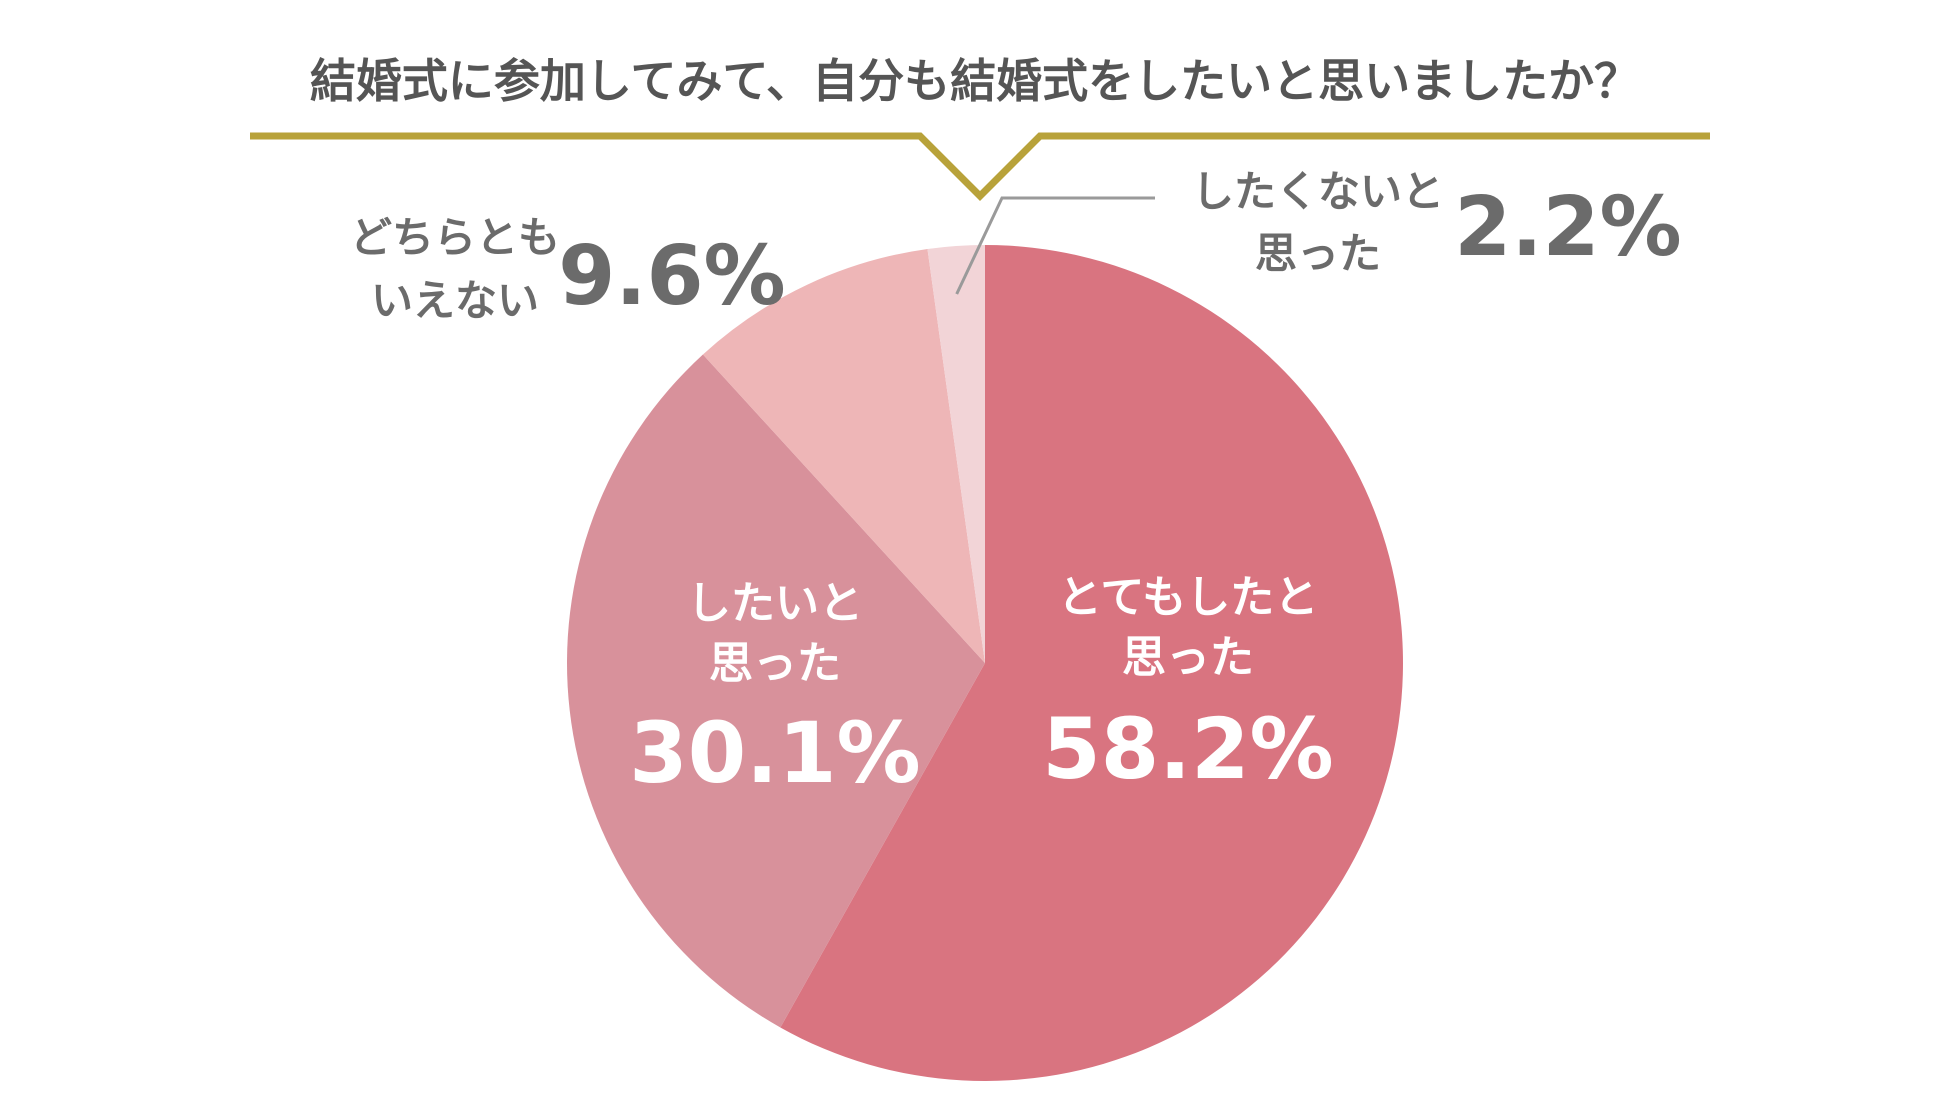 This screenshot has width=1950, height=1097. Describe the element at coordinates (1318, 253) in the screenshot. I see `slice-label-3-line-2: 思った` at that location.